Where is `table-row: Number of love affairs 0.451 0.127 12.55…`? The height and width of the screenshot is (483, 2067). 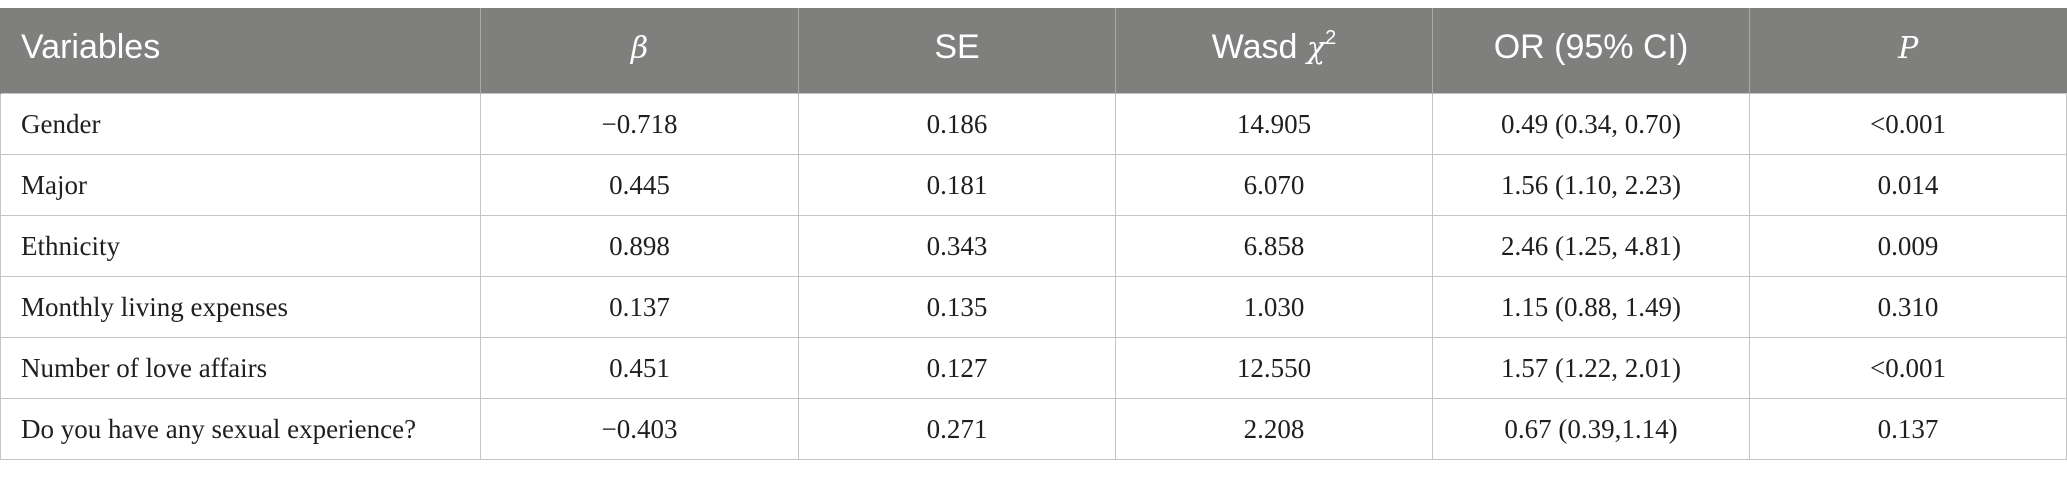
table-row: Number of love affairs 0.451 0.127 12.55… is located at coordinates (1033, 368).